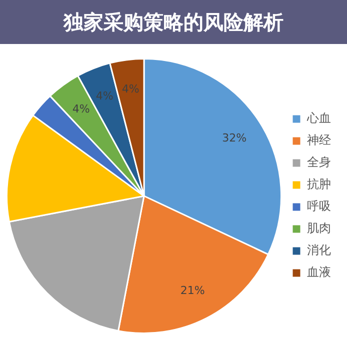 This screenshot has height=347, width=347. I want to click on legend-label: 全身, so click(319, 162).